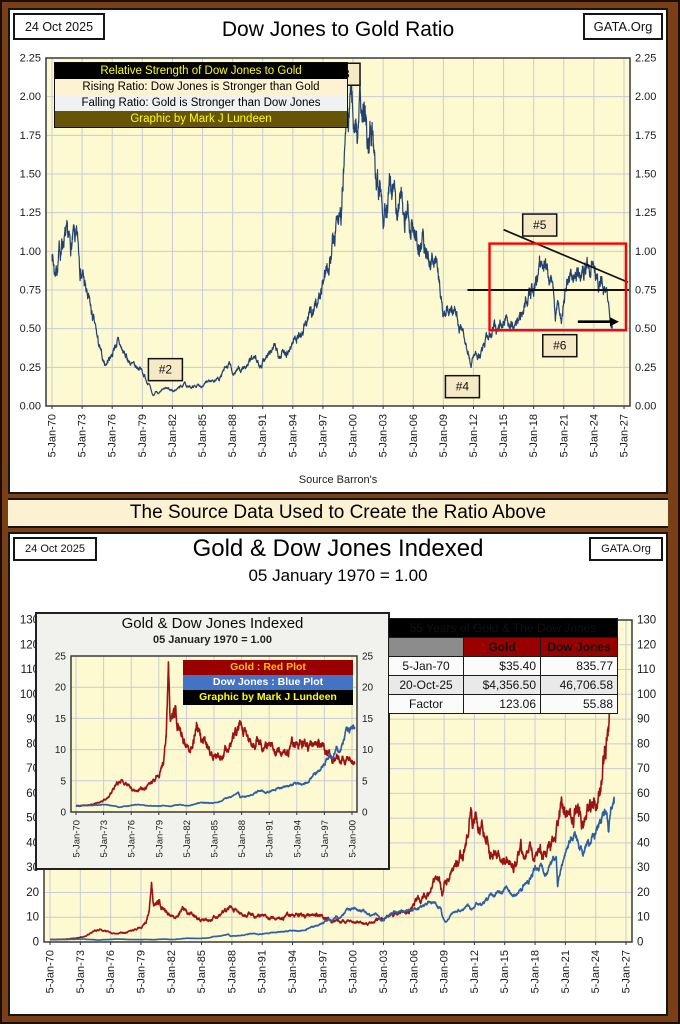 The image size is (680, 1024). I want to click on table-cell: 5-Jan-70, so click(426, 666).